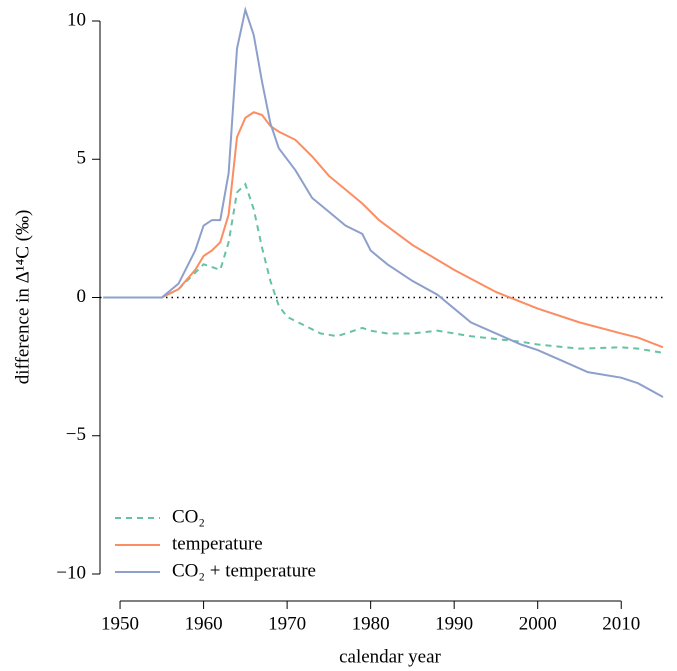  I want to click on y-tick-label: 5, so click(82, 158).